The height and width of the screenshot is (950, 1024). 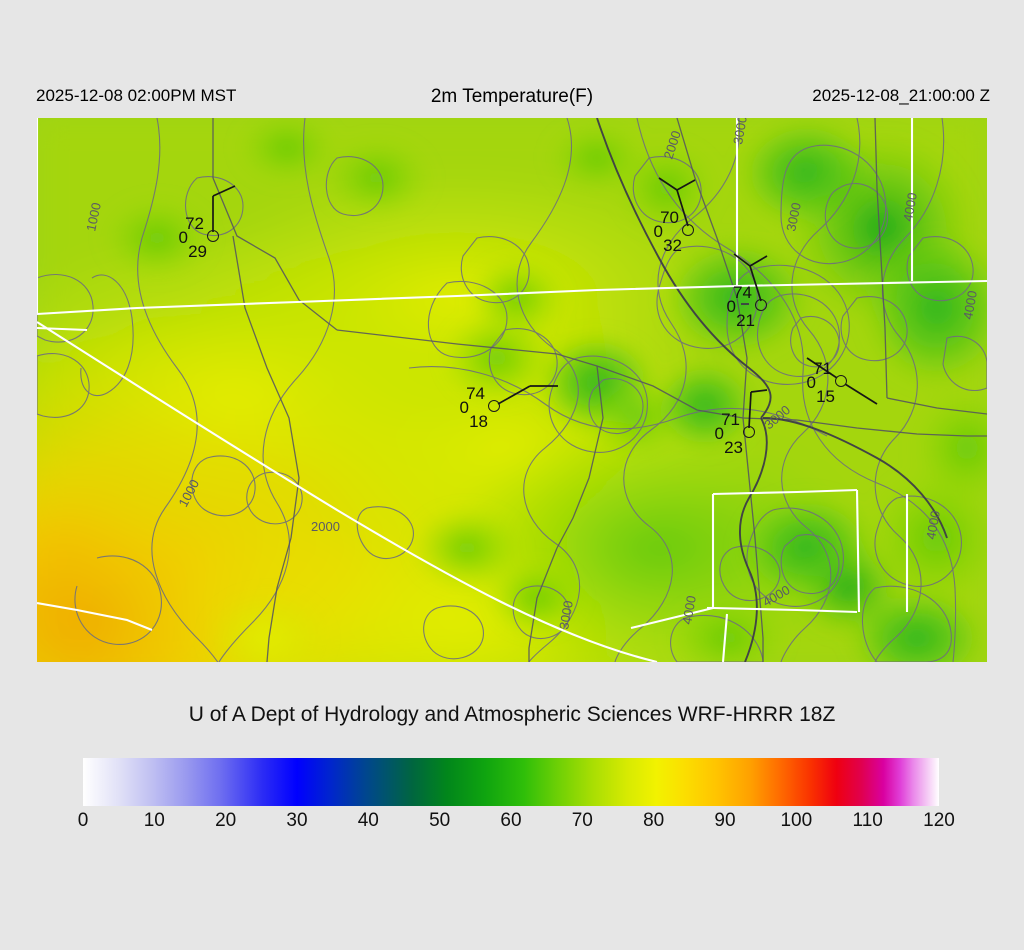 I want to click on colorbar-tick: 30, so click(x=297, y=820).